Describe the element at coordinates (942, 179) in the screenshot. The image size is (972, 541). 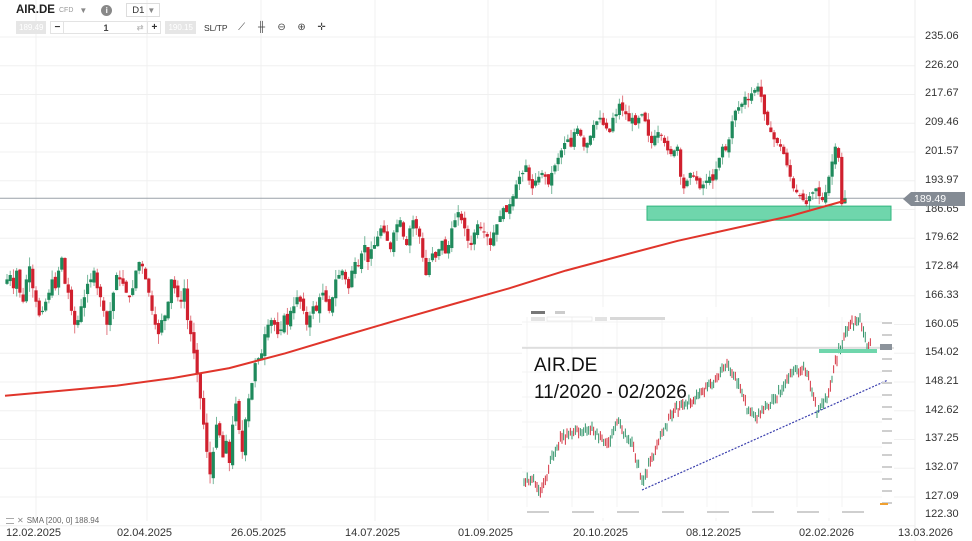
I see `price-axis-label: 193.97` at that location.